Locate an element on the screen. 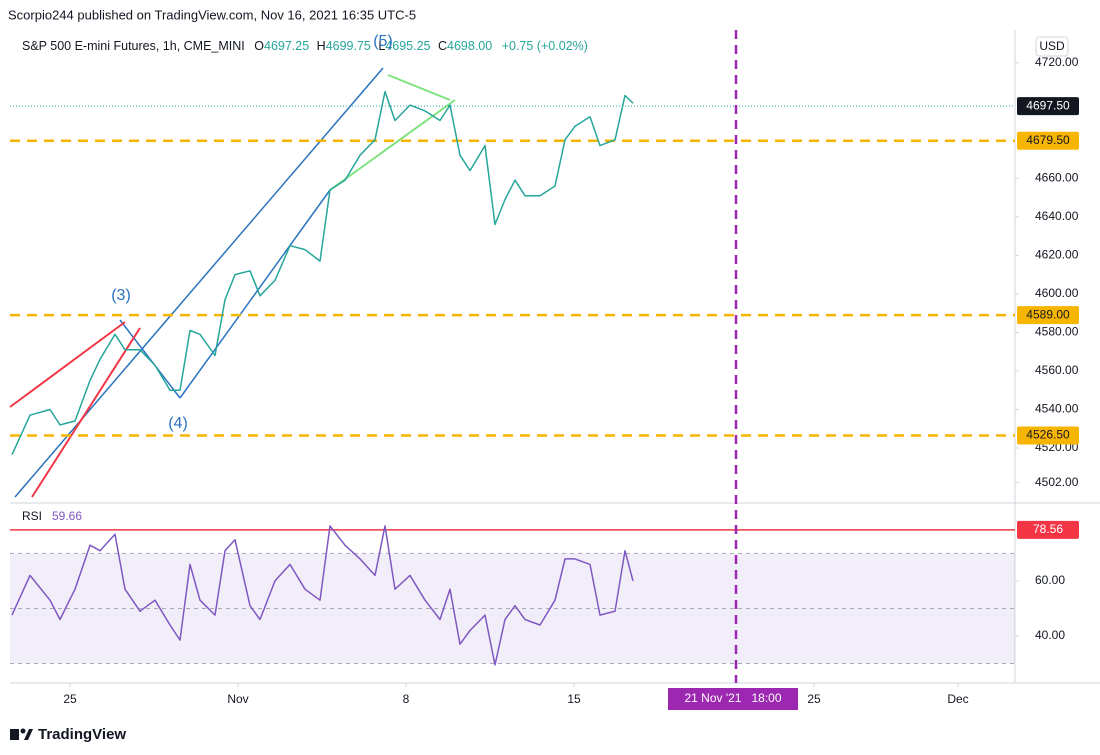  x-tick-label: 8 is located at coordinates (406, 699).